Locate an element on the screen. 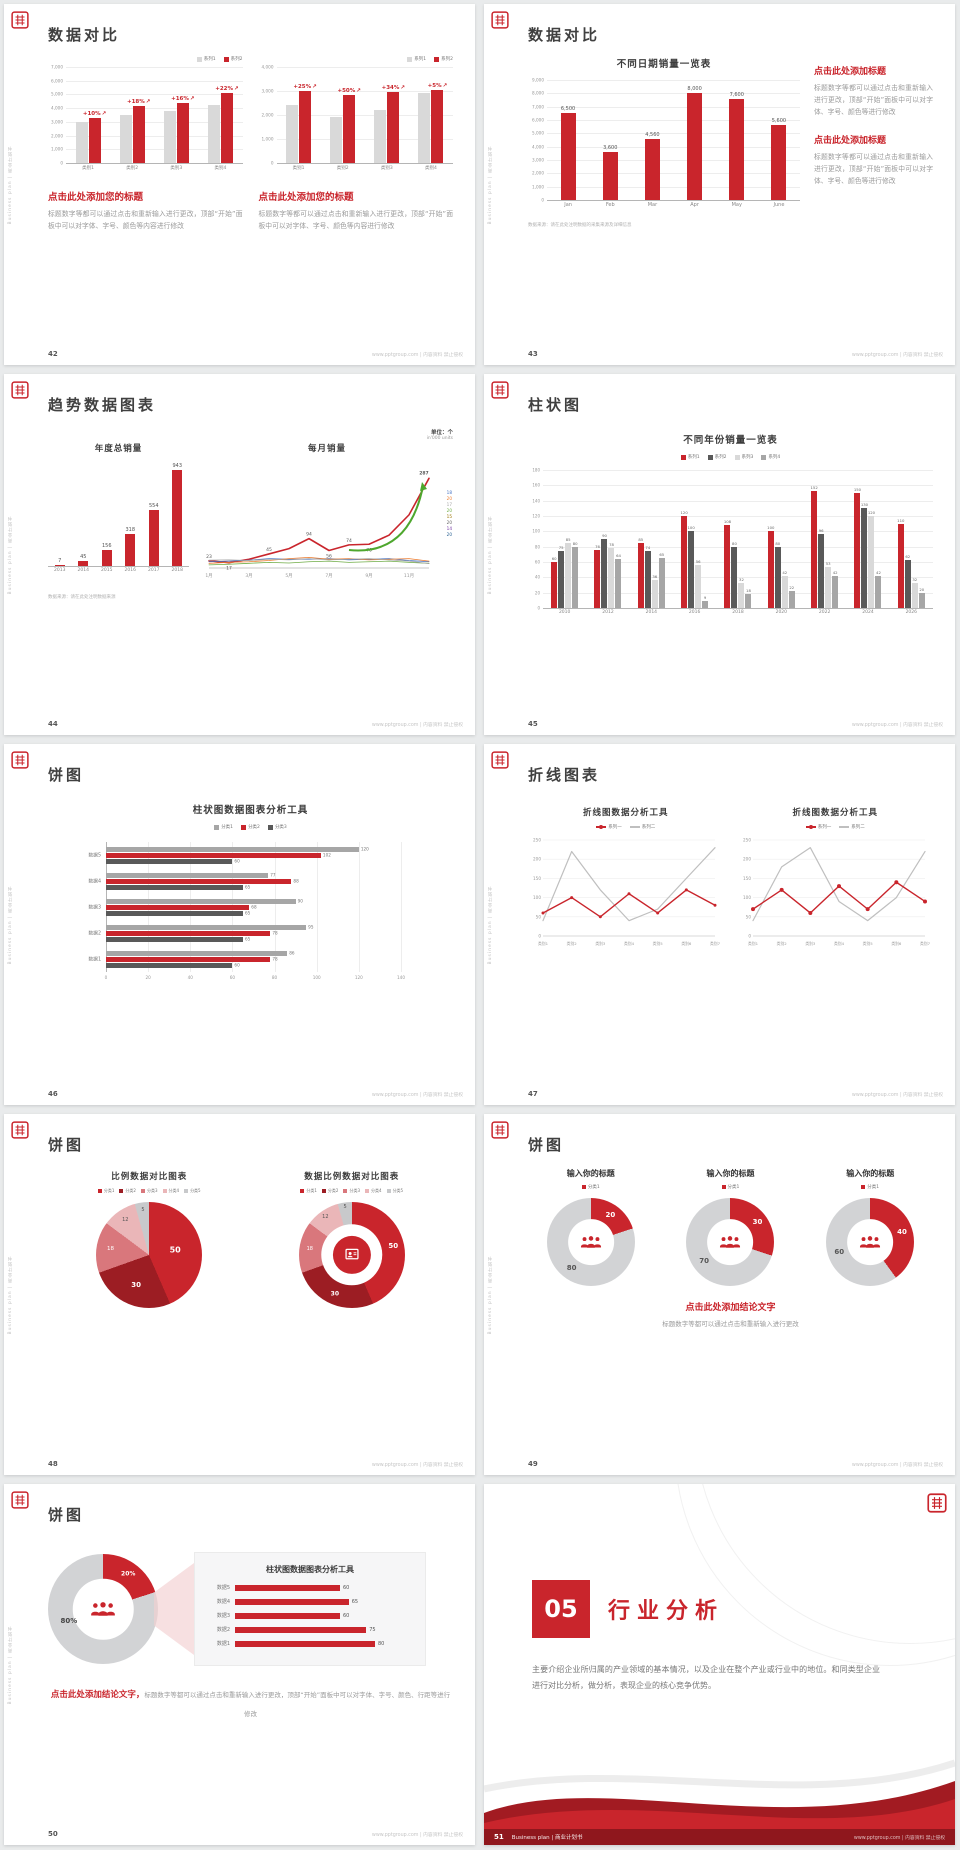 The image size is (960, 1850). block-heading: 输入你的标题 is located at coordinates (590, 1173).